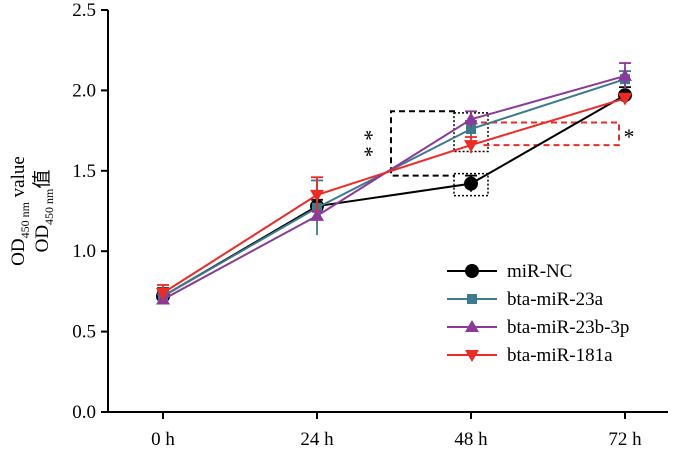 This screenshot has width=700, height=453. I want to click on significance-label-double: * *, so click(371, 144).